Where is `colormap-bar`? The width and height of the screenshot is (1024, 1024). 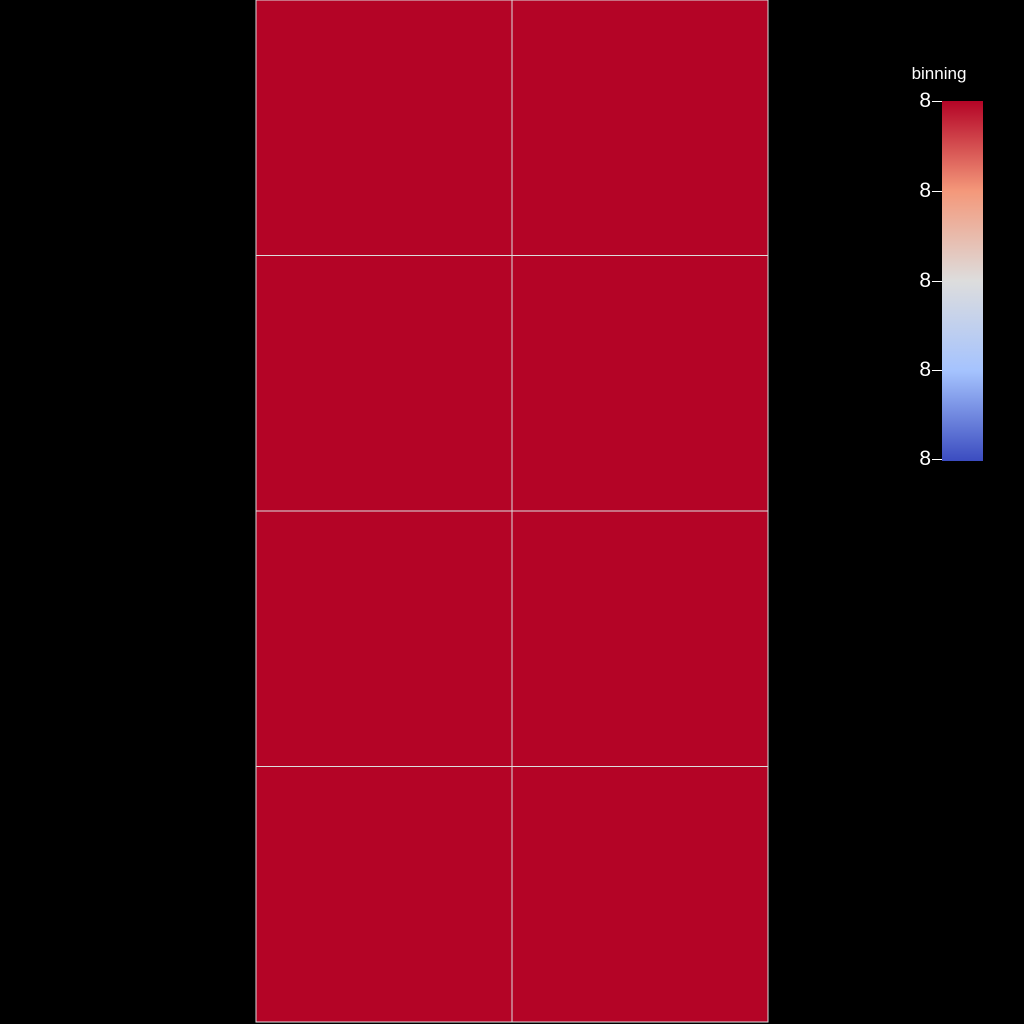
colormap-bar is located at coordinates (962, 281).